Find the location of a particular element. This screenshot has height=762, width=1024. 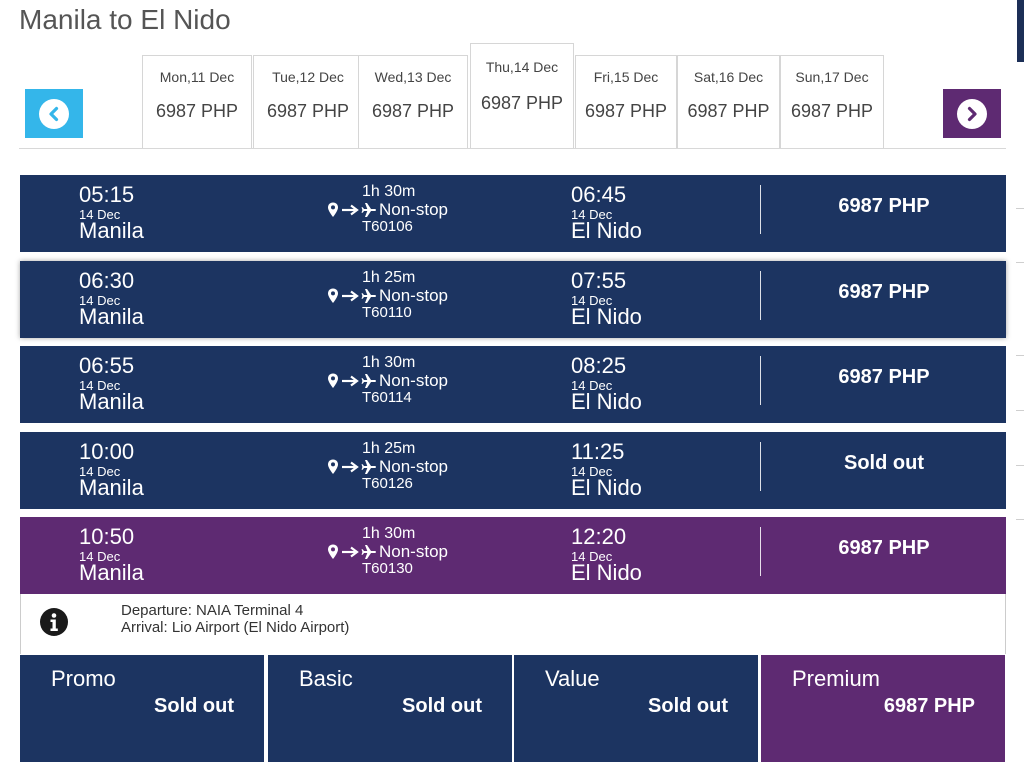

fare-name: Basic is located at coordinates (326, 678).